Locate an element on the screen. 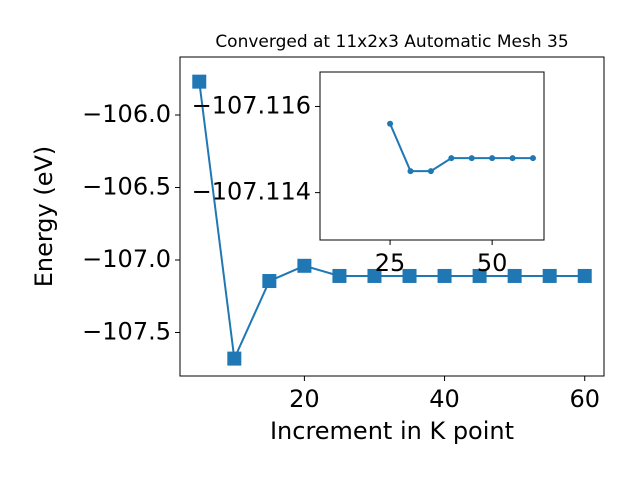  x-tick-label: 40 is located at coordinates (444, 399).